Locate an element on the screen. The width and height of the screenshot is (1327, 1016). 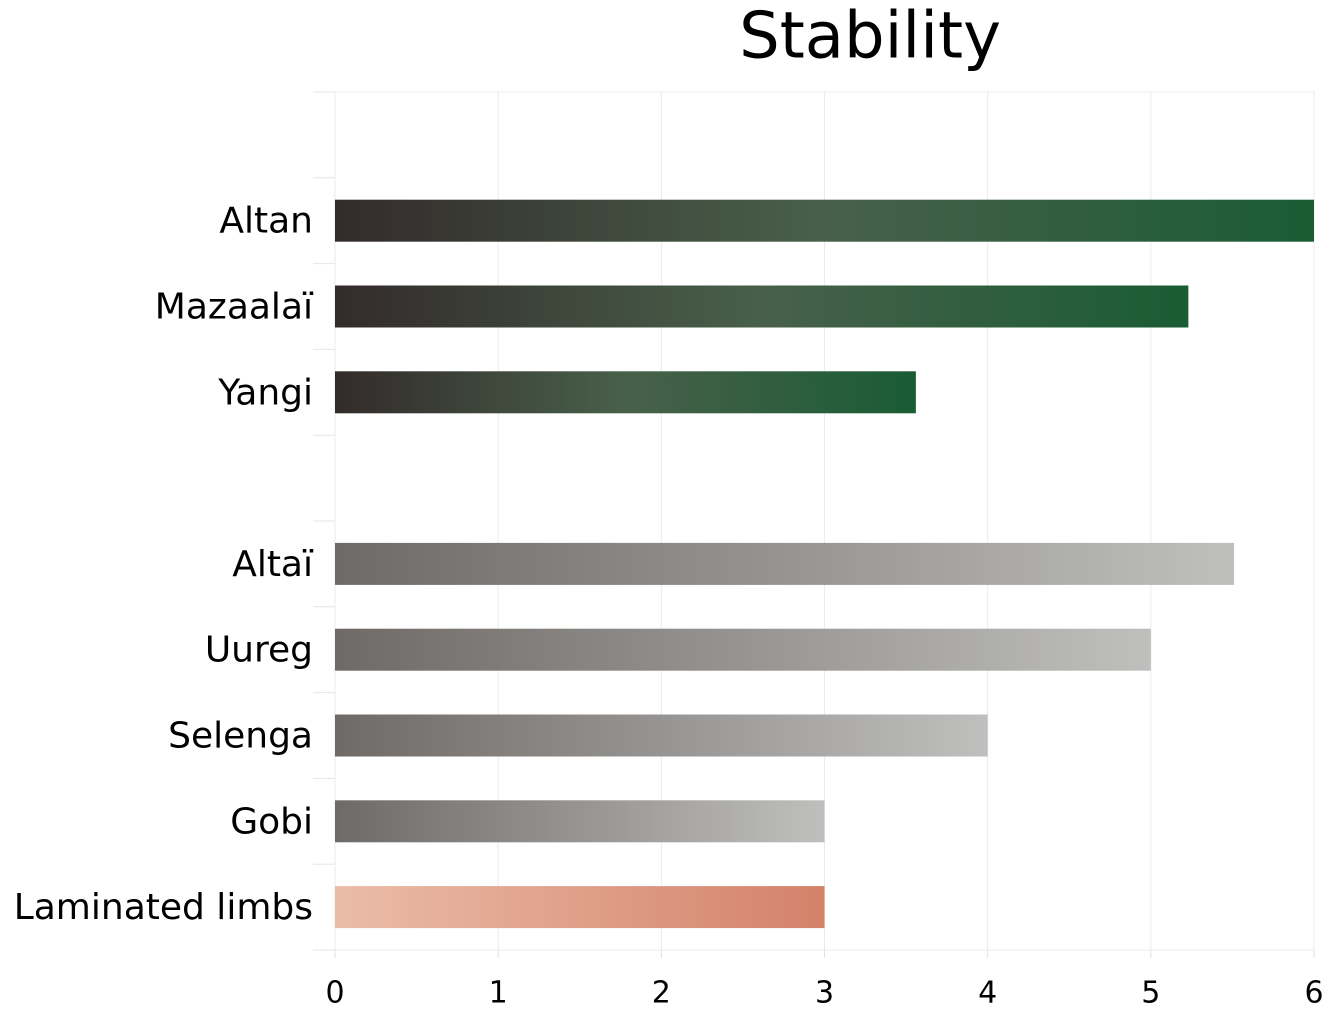
x-tick-label: 5 is located at coordinates (1150, 993).